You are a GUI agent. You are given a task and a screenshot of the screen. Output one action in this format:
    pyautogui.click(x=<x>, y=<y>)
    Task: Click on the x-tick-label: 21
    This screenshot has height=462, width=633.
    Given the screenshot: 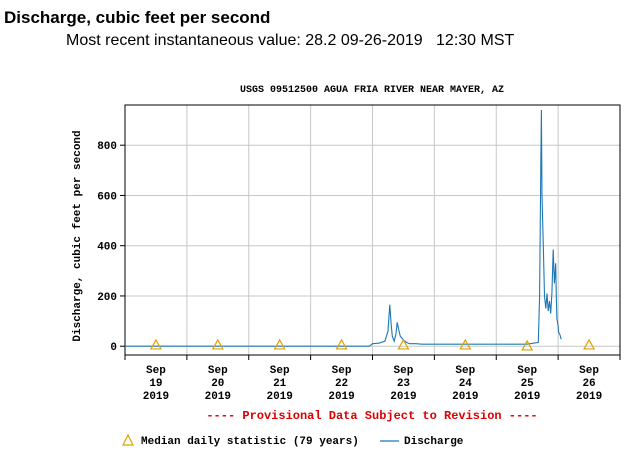 What is the action you would take?
    pyautogui.click(x=280, y=384)
    